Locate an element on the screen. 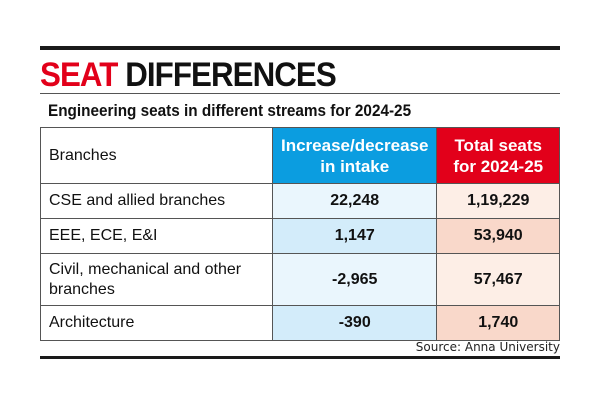 The width and height of the screenshot is (600, 400). total-cell: 1,19,229 is located at coordinates (498, 201).